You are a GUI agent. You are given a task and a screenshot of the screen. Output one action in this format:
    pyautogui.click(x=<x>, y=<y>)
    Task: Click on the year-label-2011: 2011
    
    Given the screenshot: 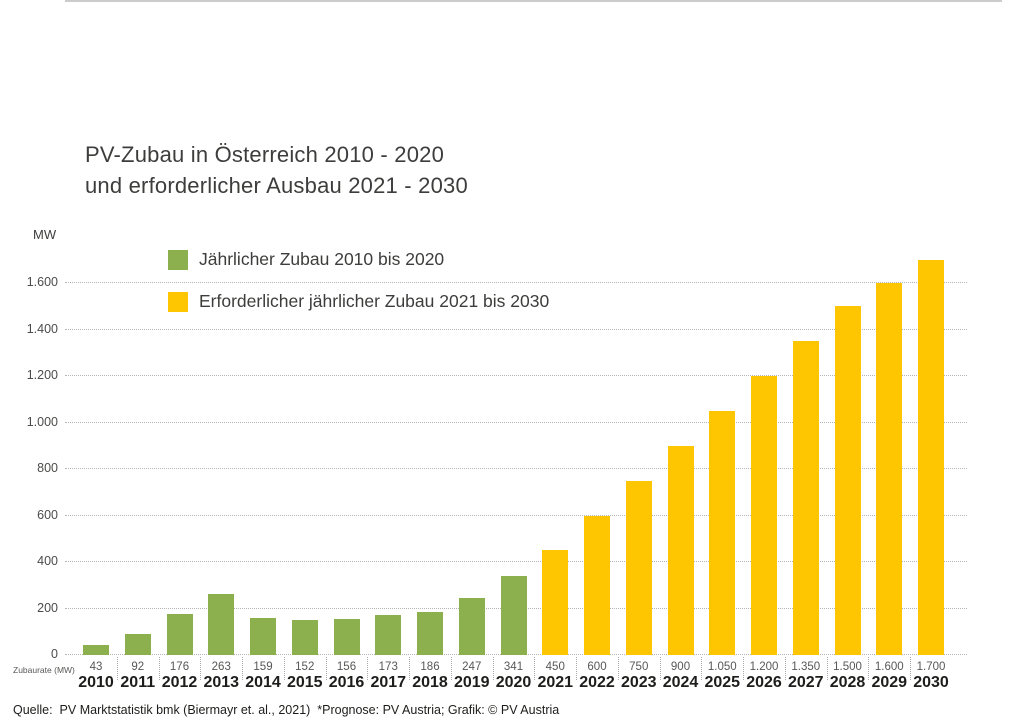 What is the action you would take?
    pyautogui.click(x=138, y=682)
    